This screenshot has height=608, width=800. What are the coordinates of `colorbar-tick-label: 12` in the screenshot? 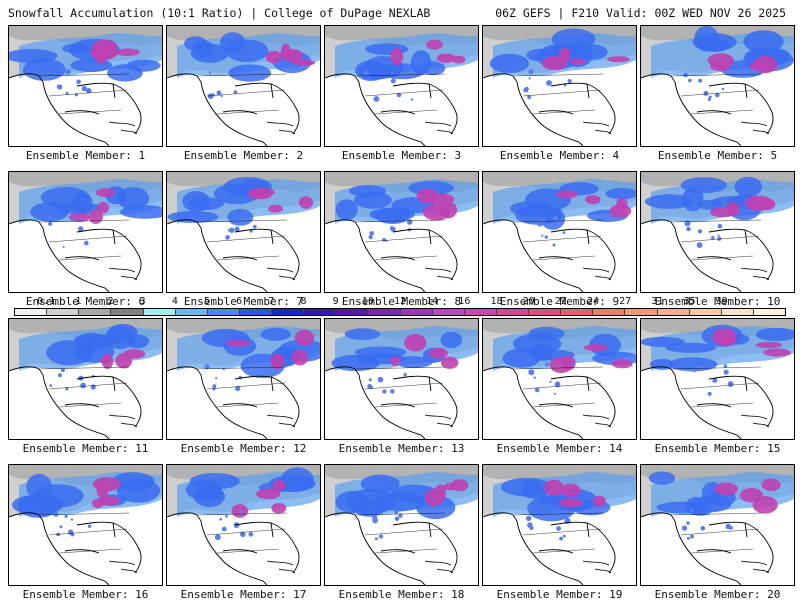 It's located at (400, 301).